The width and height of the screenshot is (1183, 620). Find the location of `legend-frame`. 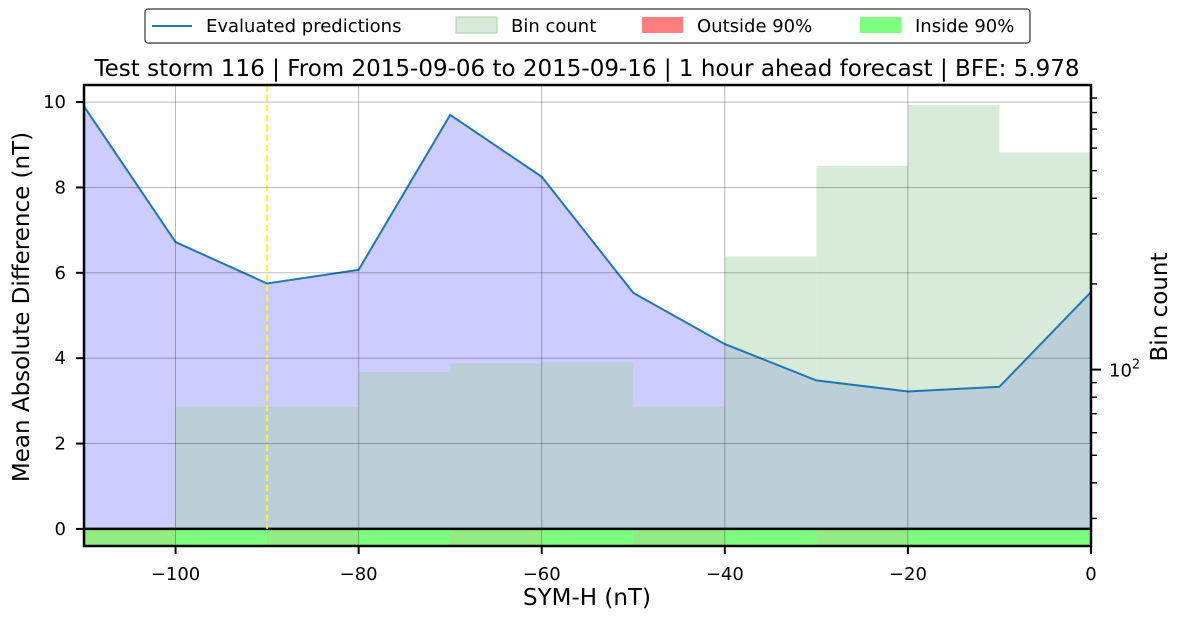

legend-frame is located at coordinates (587, 26).